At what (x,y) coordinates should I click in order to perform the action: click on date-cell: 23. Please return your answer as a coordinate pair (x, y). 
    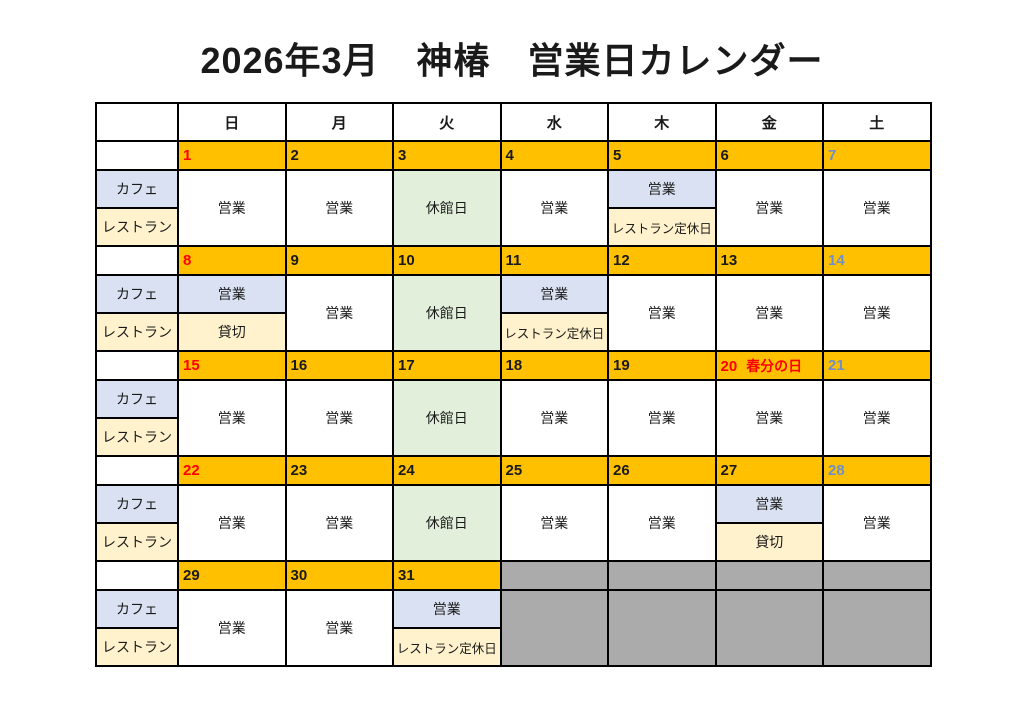
    Looking at the image, I should click on (339, 470).